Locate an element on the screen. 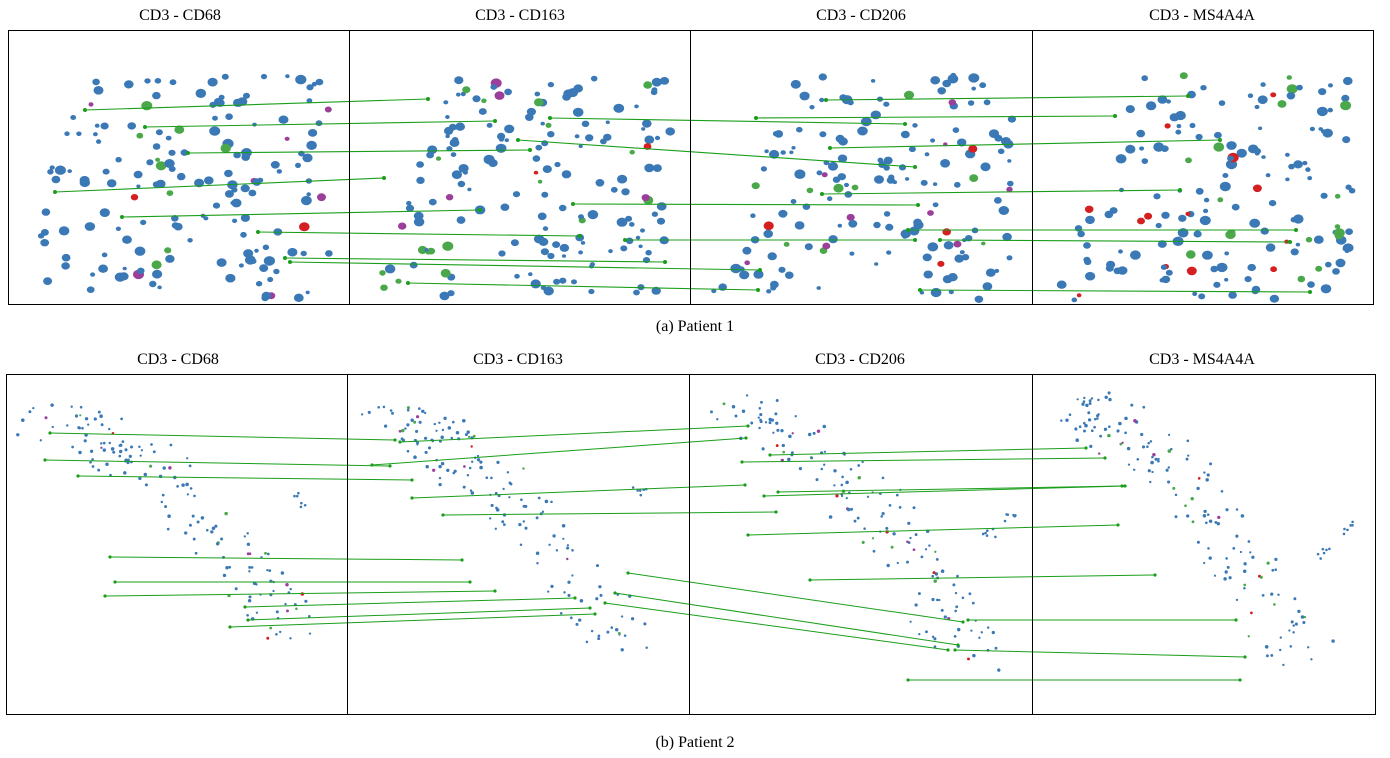  match-end-b is located at coordinates (115, 582).